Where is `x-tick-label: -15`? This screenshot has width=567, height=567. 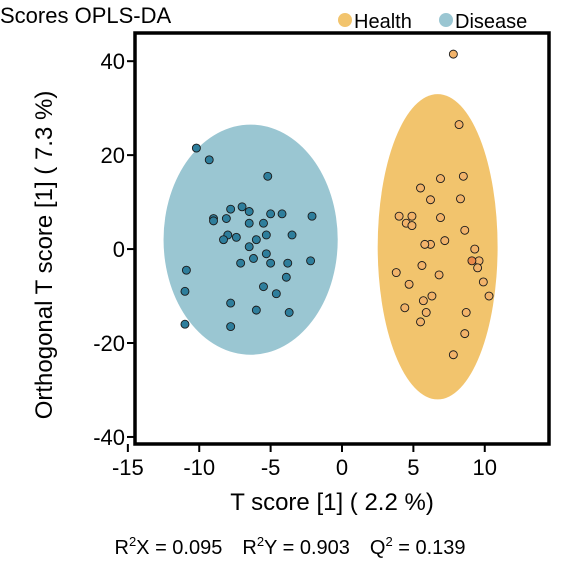 x-tick-label: -15 is located at coordinates (128, 467).